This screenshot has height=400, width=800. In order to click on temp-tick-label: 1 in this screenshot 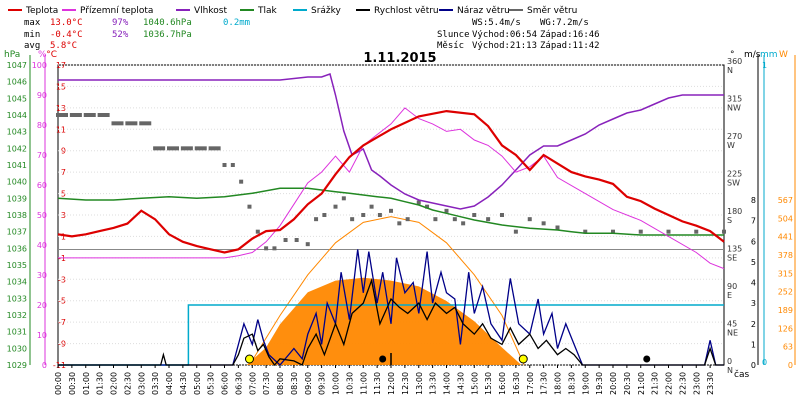, I will do `click(63, 236)`.